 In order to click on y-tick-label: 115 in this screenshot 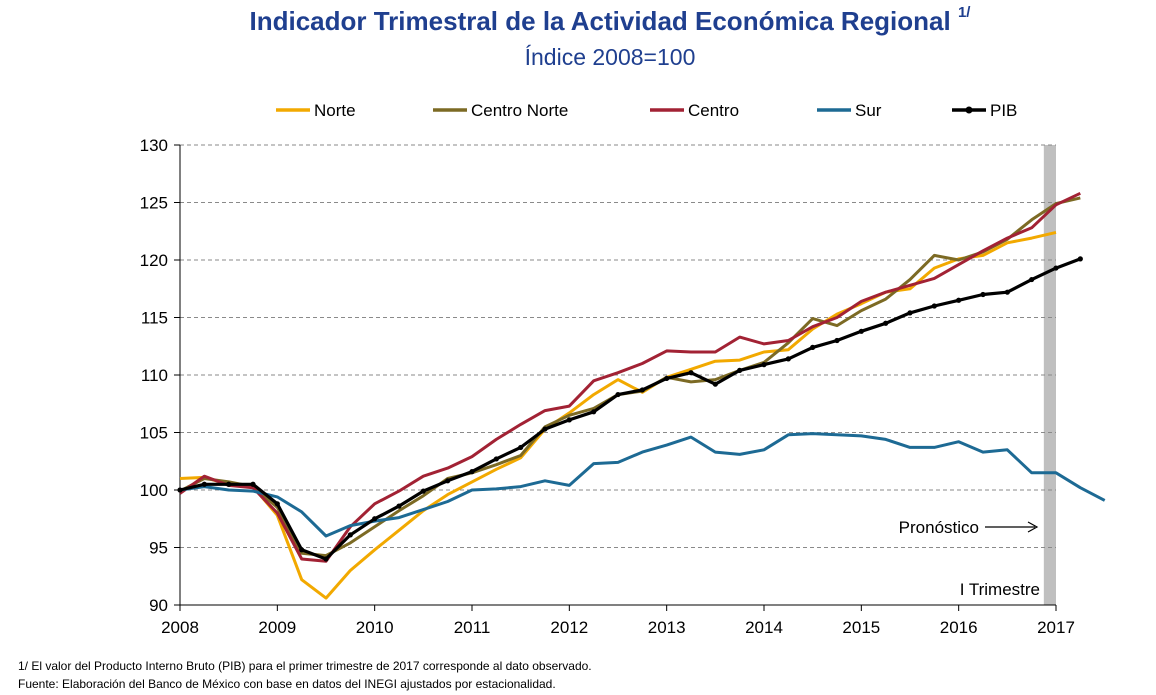, I will do `click(154, 318)`.